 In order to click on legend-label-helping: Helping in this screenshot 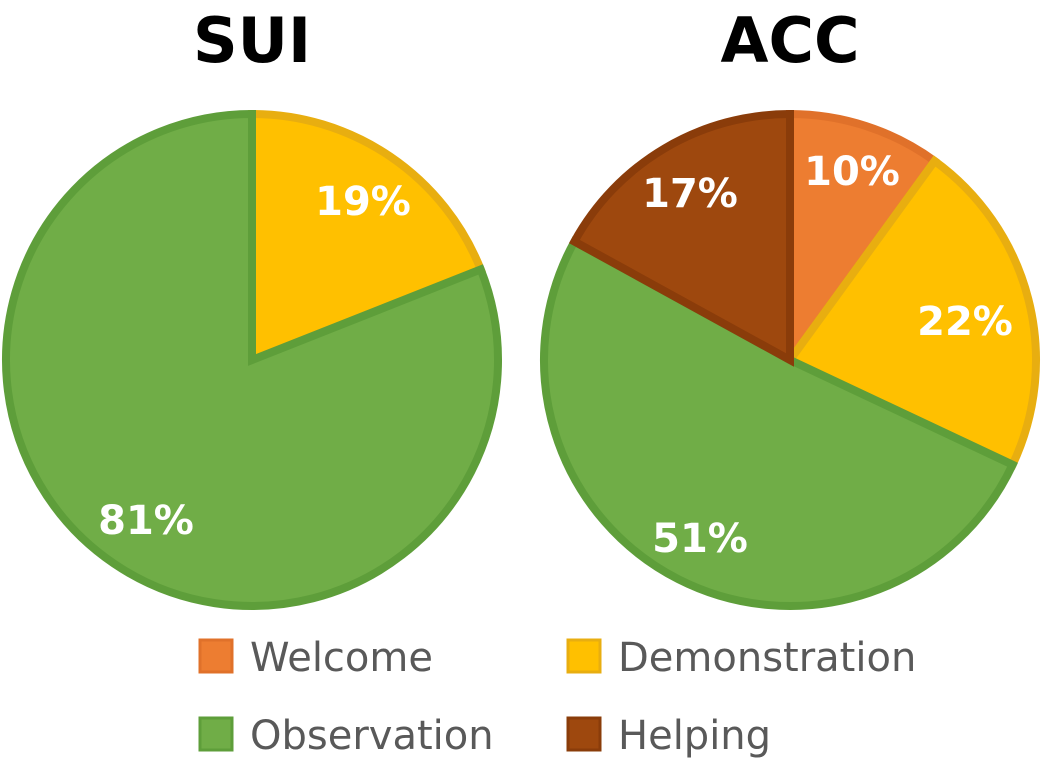, I will do `click(694, 736)`.